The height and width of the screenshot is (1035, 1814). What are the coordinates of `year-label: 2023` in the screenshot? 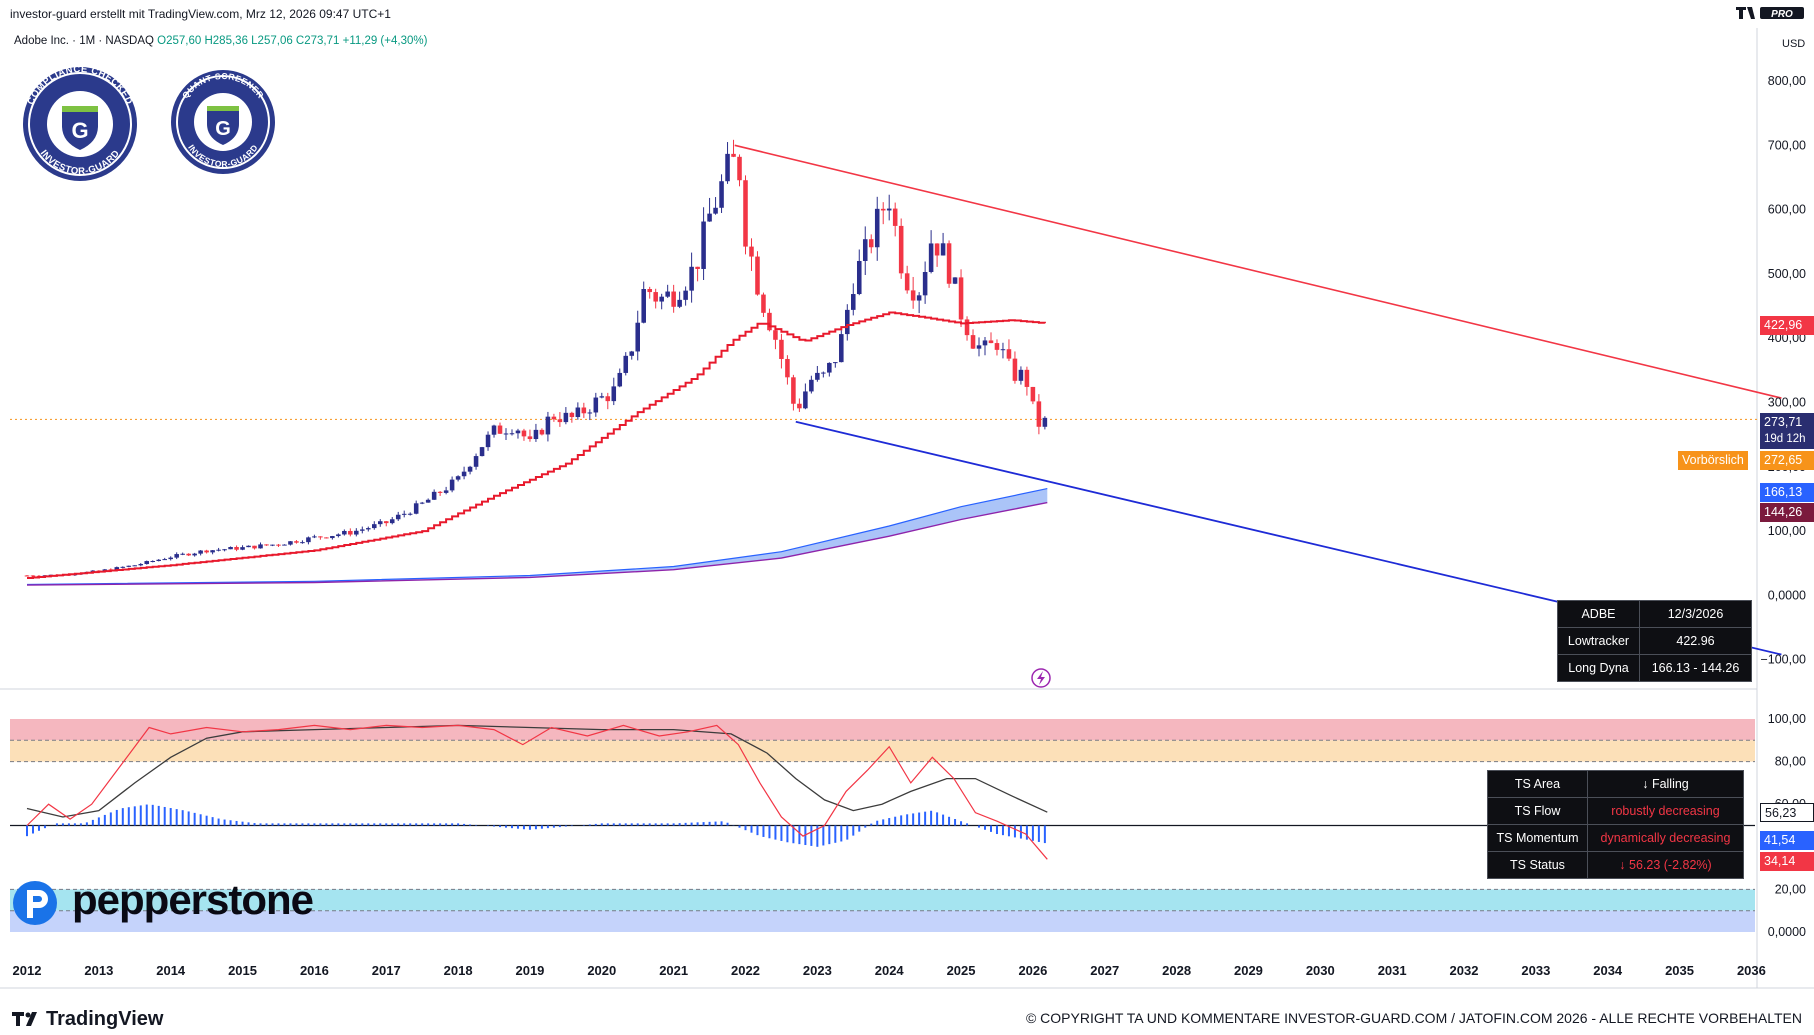 It's located at (817, 970).